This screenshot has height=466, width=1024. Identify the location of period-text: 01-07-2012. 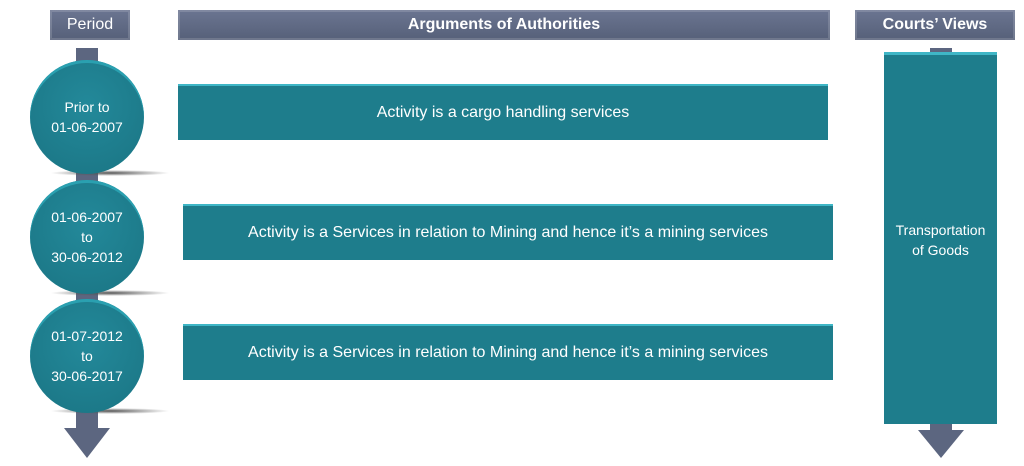
(87, 336).